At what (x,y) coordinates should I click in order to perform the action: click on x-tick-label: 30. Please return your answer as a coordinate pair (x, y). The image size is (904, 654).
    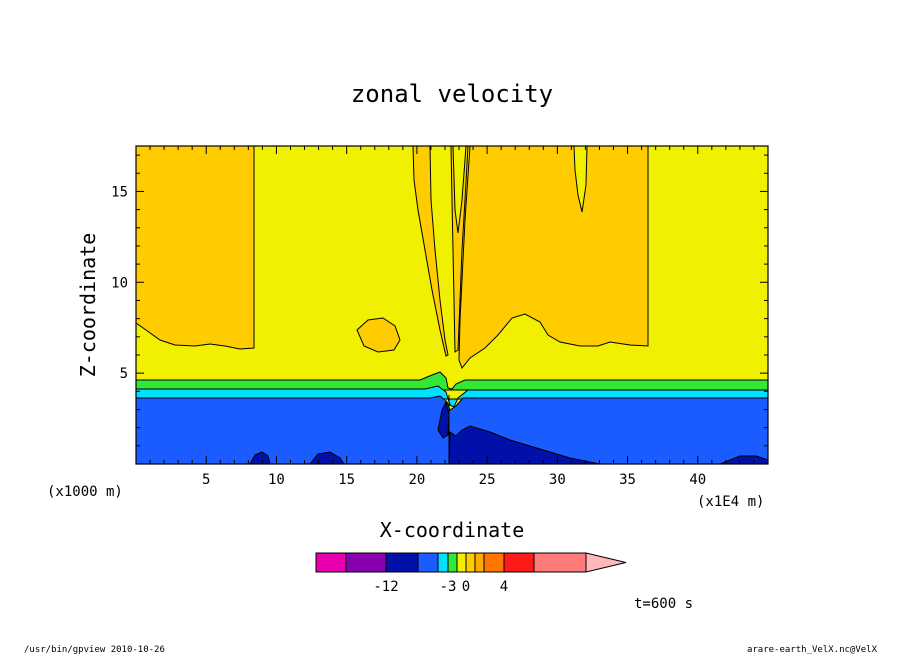
    Looking at the image, I should click on (557, 480).